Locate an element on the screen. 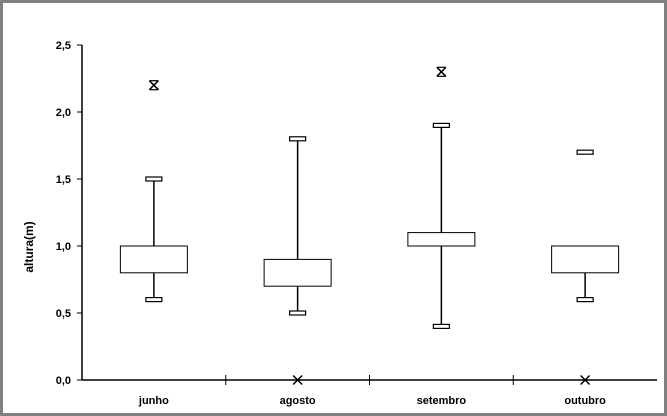 This screenshot has height=416, width=667. y-axis-ticks: 0,0 0,5 1,0 1,5 2,0 2,5 is located at coordinates (69, 213).